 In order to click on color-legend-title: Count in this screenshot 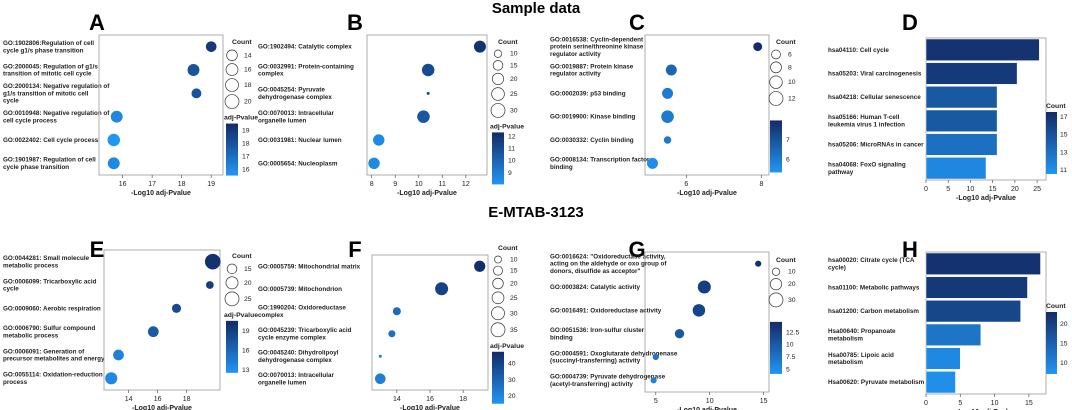, I will do `click(1056, 106)`.